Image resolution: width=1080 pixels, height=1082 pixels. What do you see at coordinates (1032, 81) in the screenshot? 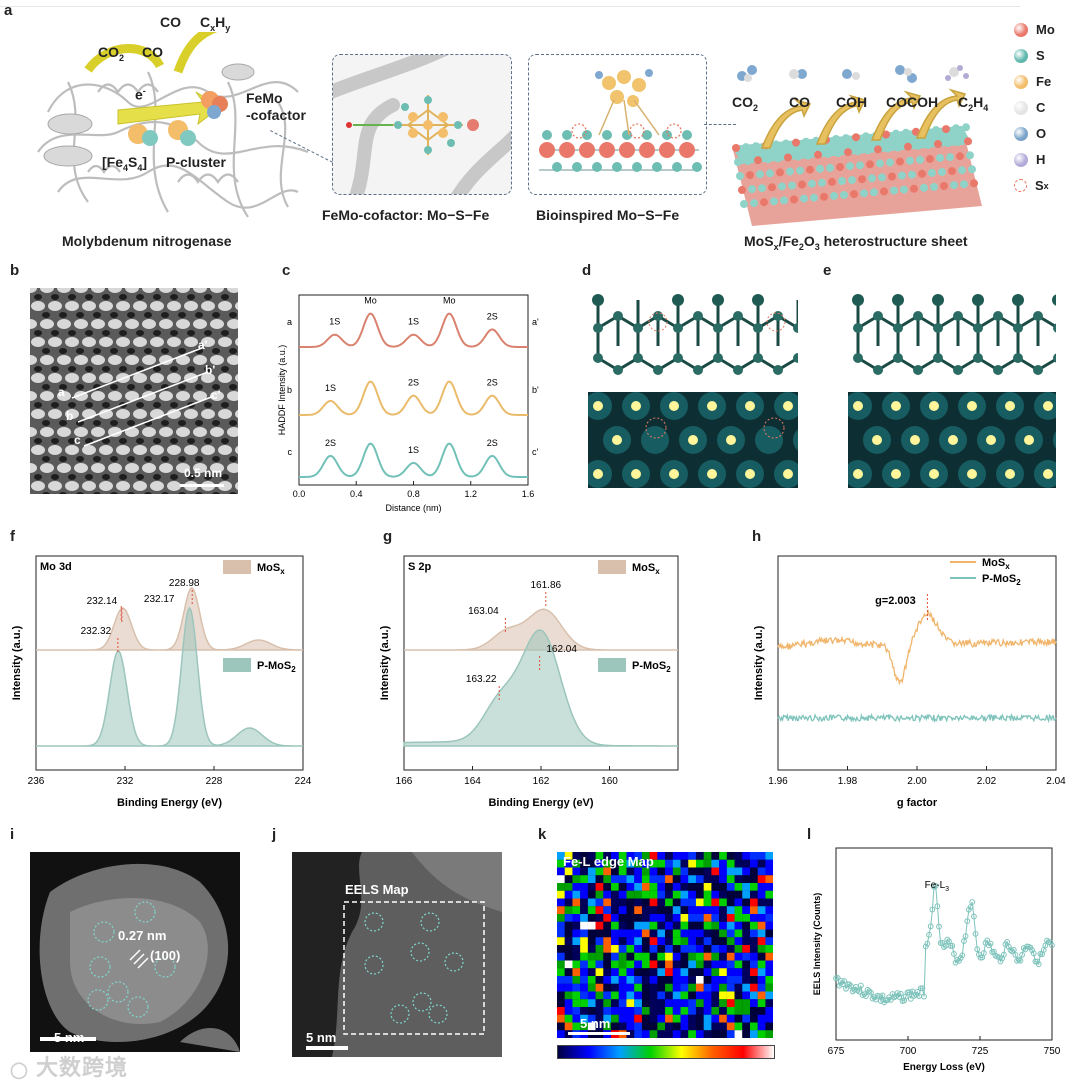
I see `legend-item-fe: Fe` at bounding box center [1032, 81].